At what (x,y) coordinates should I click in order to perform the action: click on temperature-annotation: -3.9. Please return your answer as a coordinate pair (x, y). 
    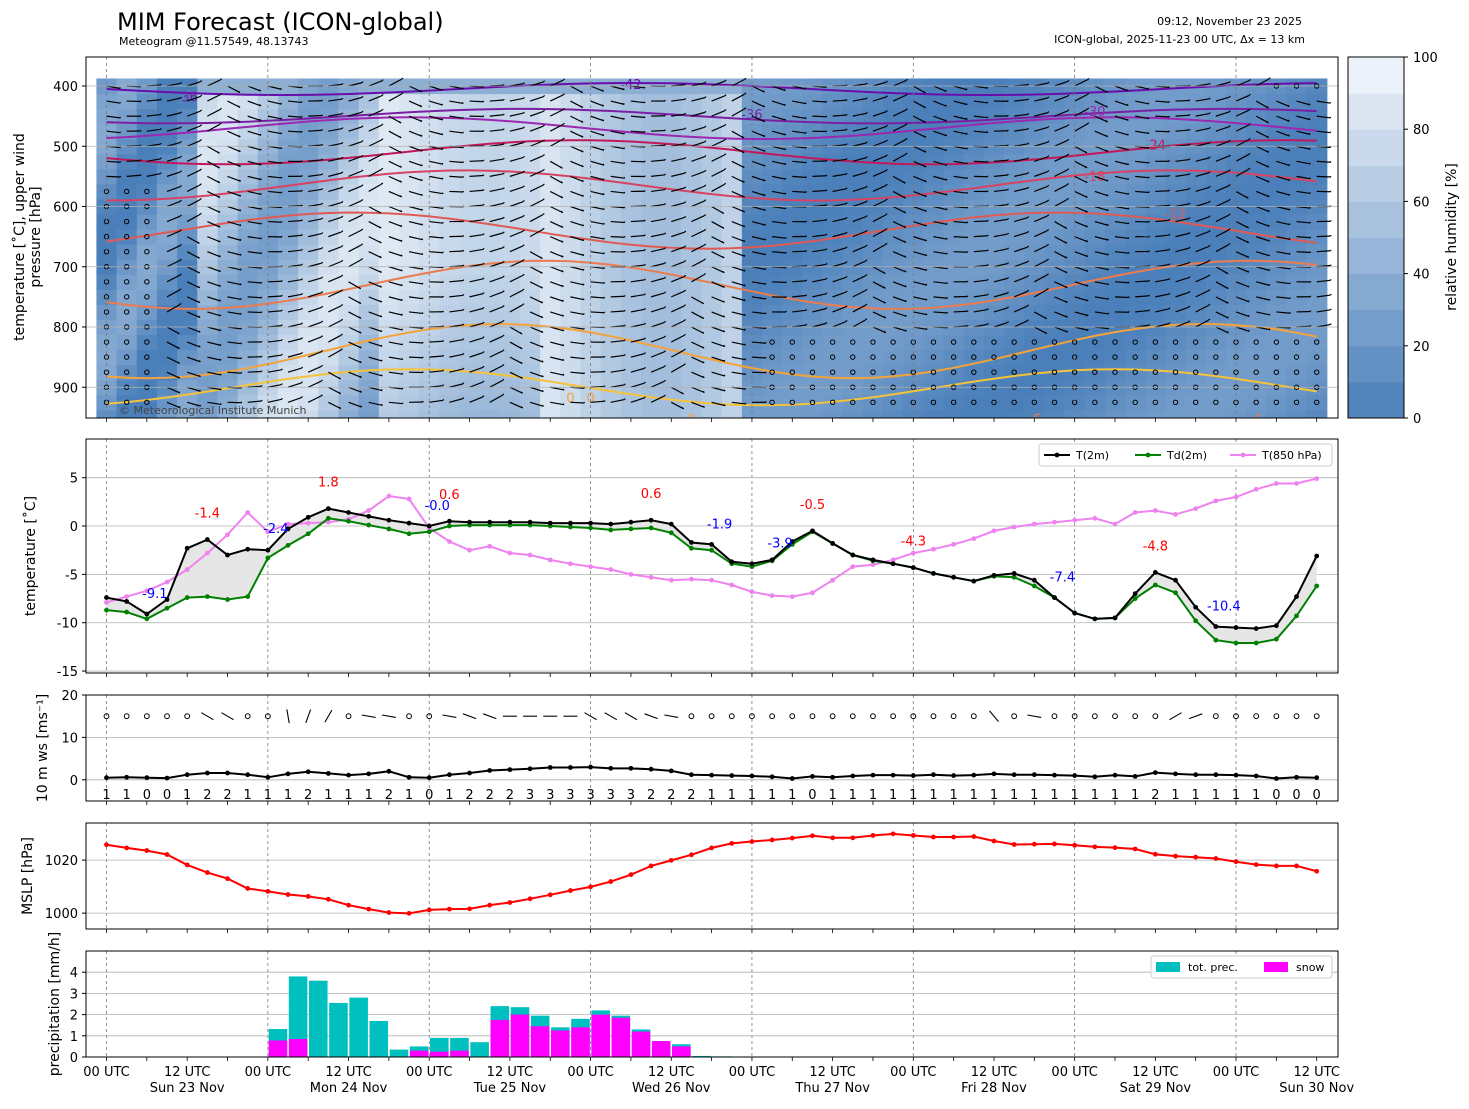
    Looking at the image, I should click on (779, 544).